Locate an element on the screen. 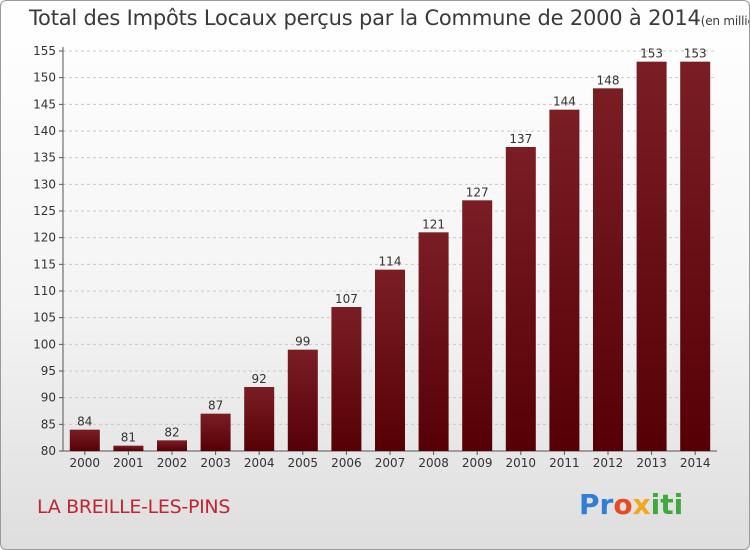  bar-value-label: 82 is located at coordinates (171, 432).